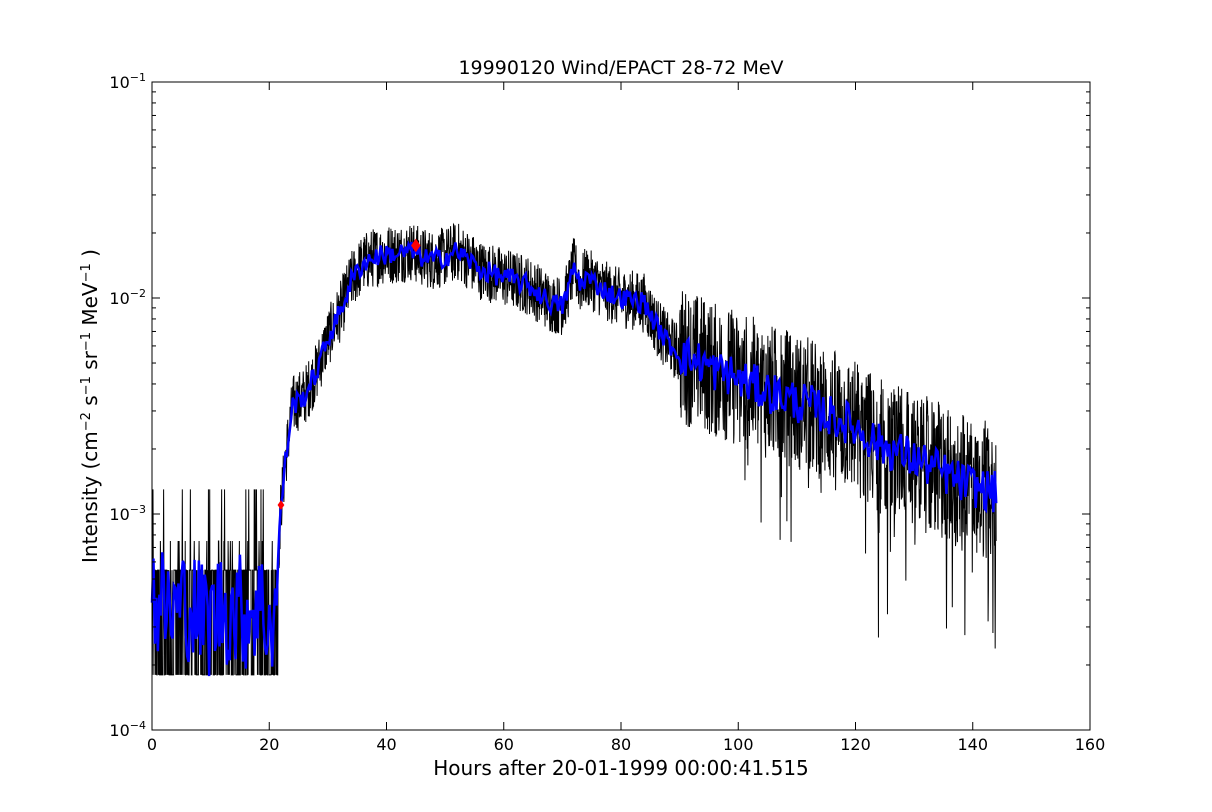 The image size is (1212, 812). Describe the element at coordinates (349, 374) in the screenshot. I see `marker-layer` at that location.